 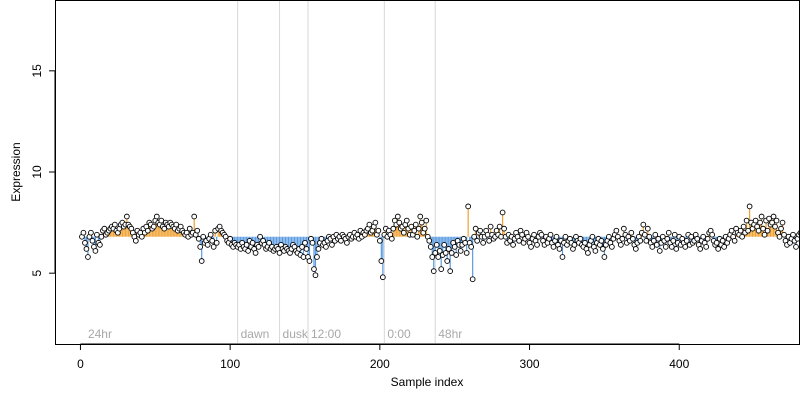 I want to click on x-axis: 0 100 200 300 400, so click(x=383, y=357).